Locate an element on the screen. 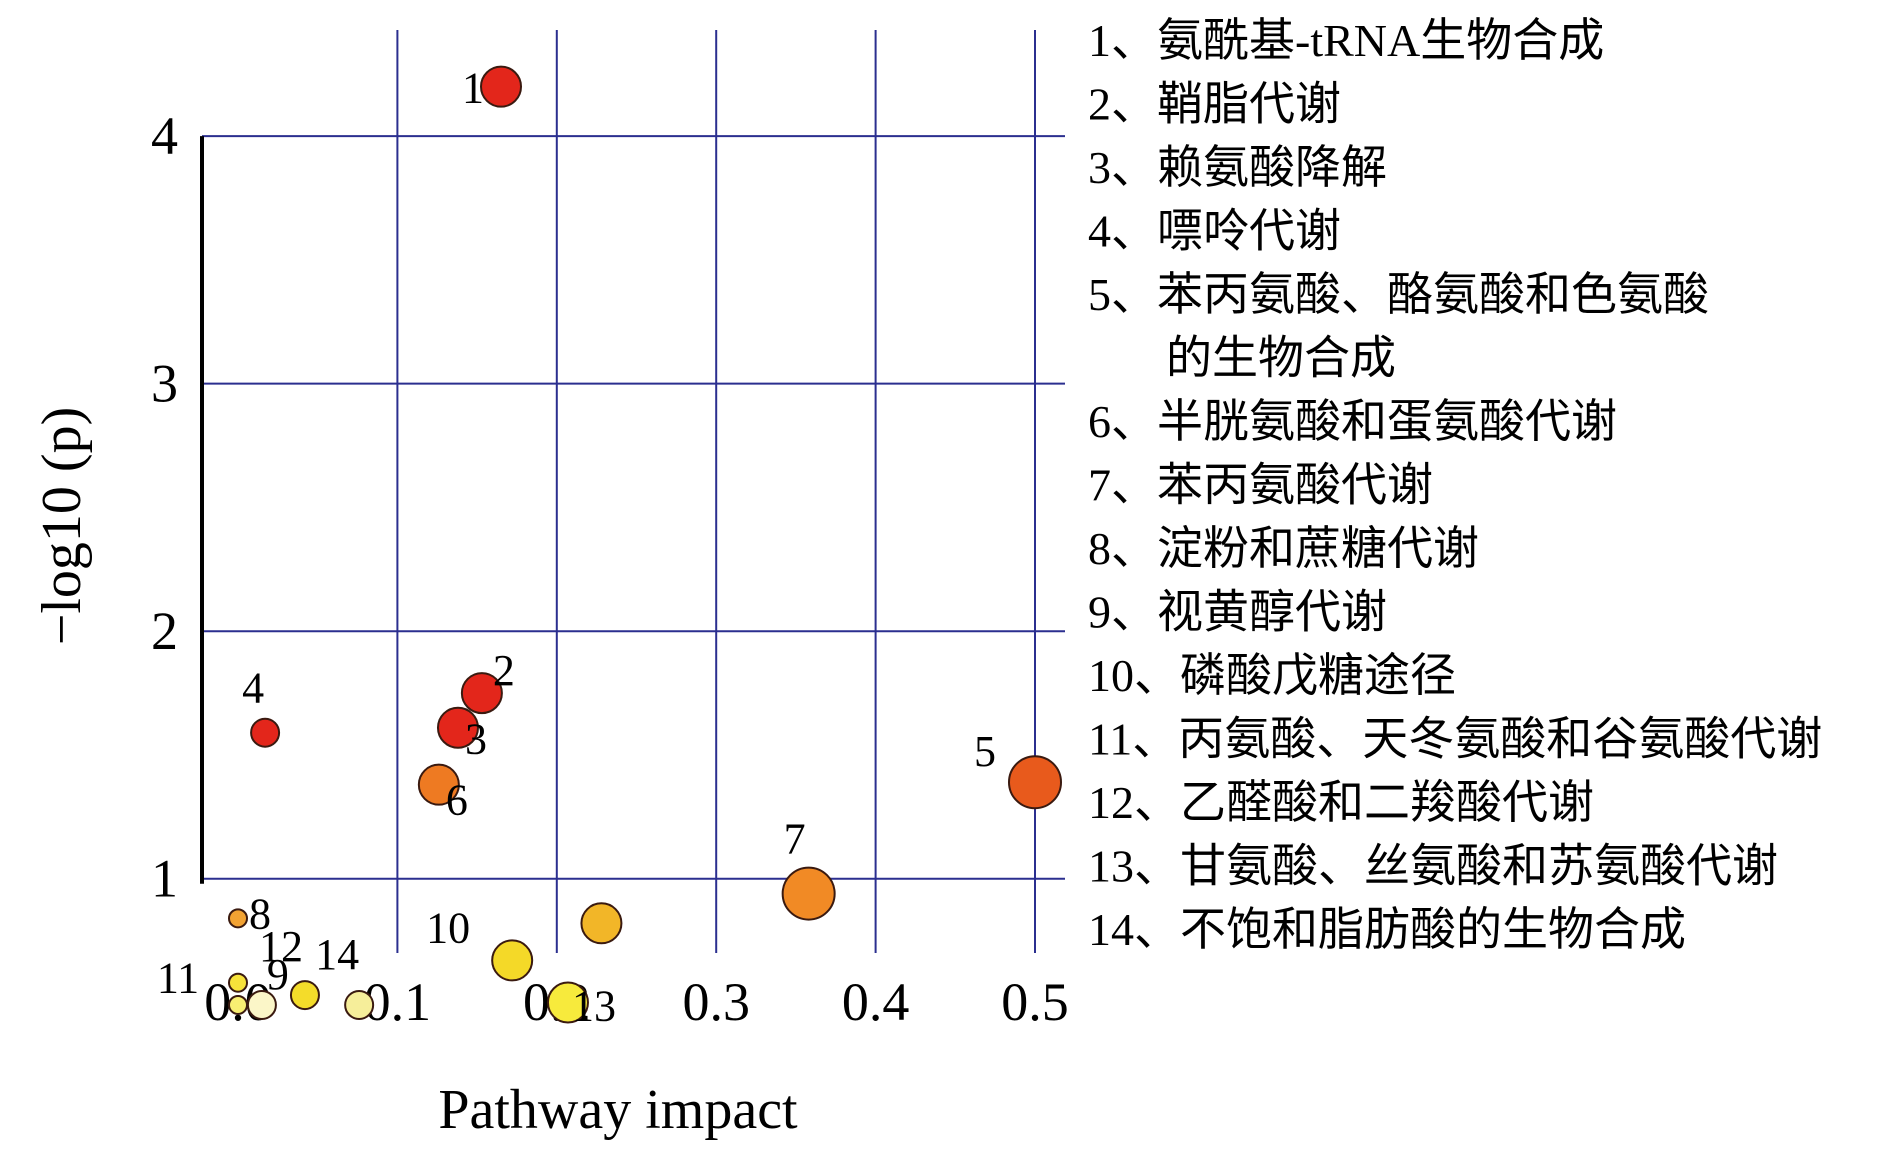 Image resolution: width=1890 pixels, height=1162 pixels. y-tick-label: 1 is located at coordinates (164, 879).